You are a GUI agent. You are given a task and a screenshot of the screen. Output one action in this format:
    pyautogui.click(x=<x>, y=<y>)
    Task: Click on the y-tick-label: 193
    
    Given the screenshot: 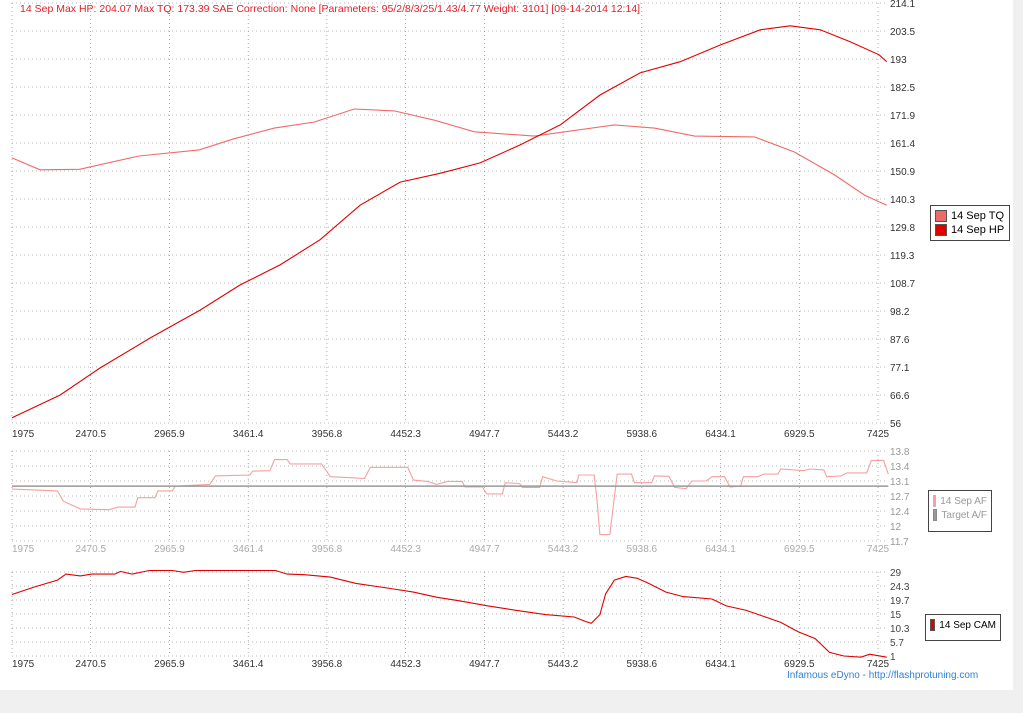 What is the action you would take?
    pyautogui.click(x=898, y=60)
    